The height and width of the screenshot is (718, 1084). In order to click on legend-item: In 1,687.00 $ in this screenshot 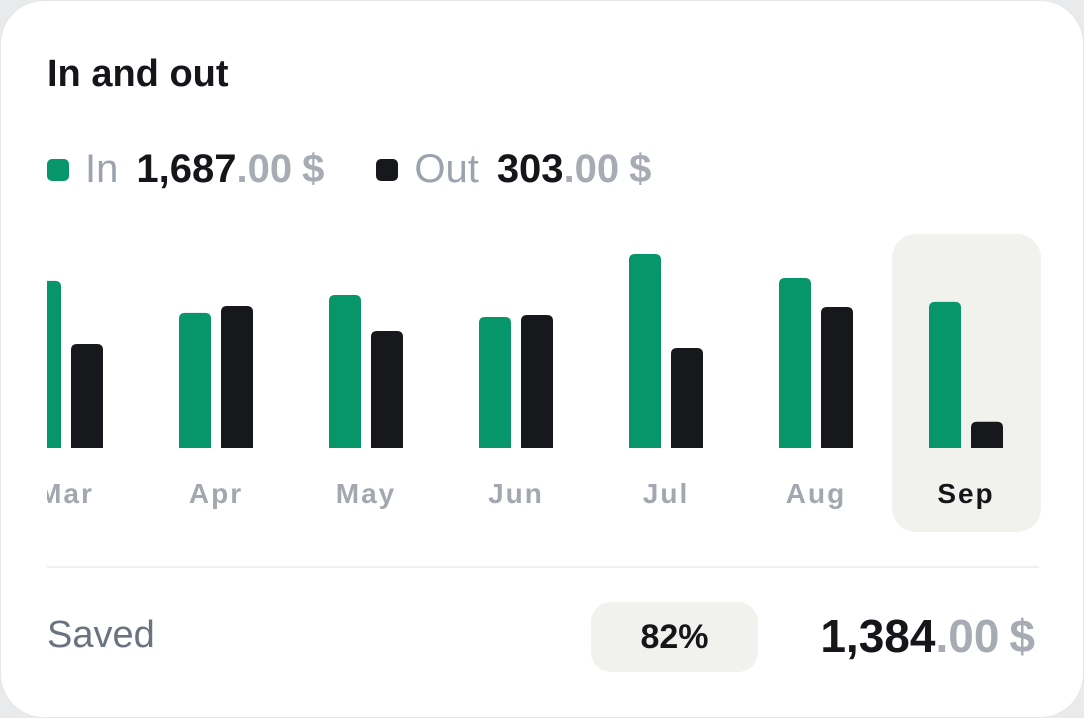, I will do `click(185, 169)`.